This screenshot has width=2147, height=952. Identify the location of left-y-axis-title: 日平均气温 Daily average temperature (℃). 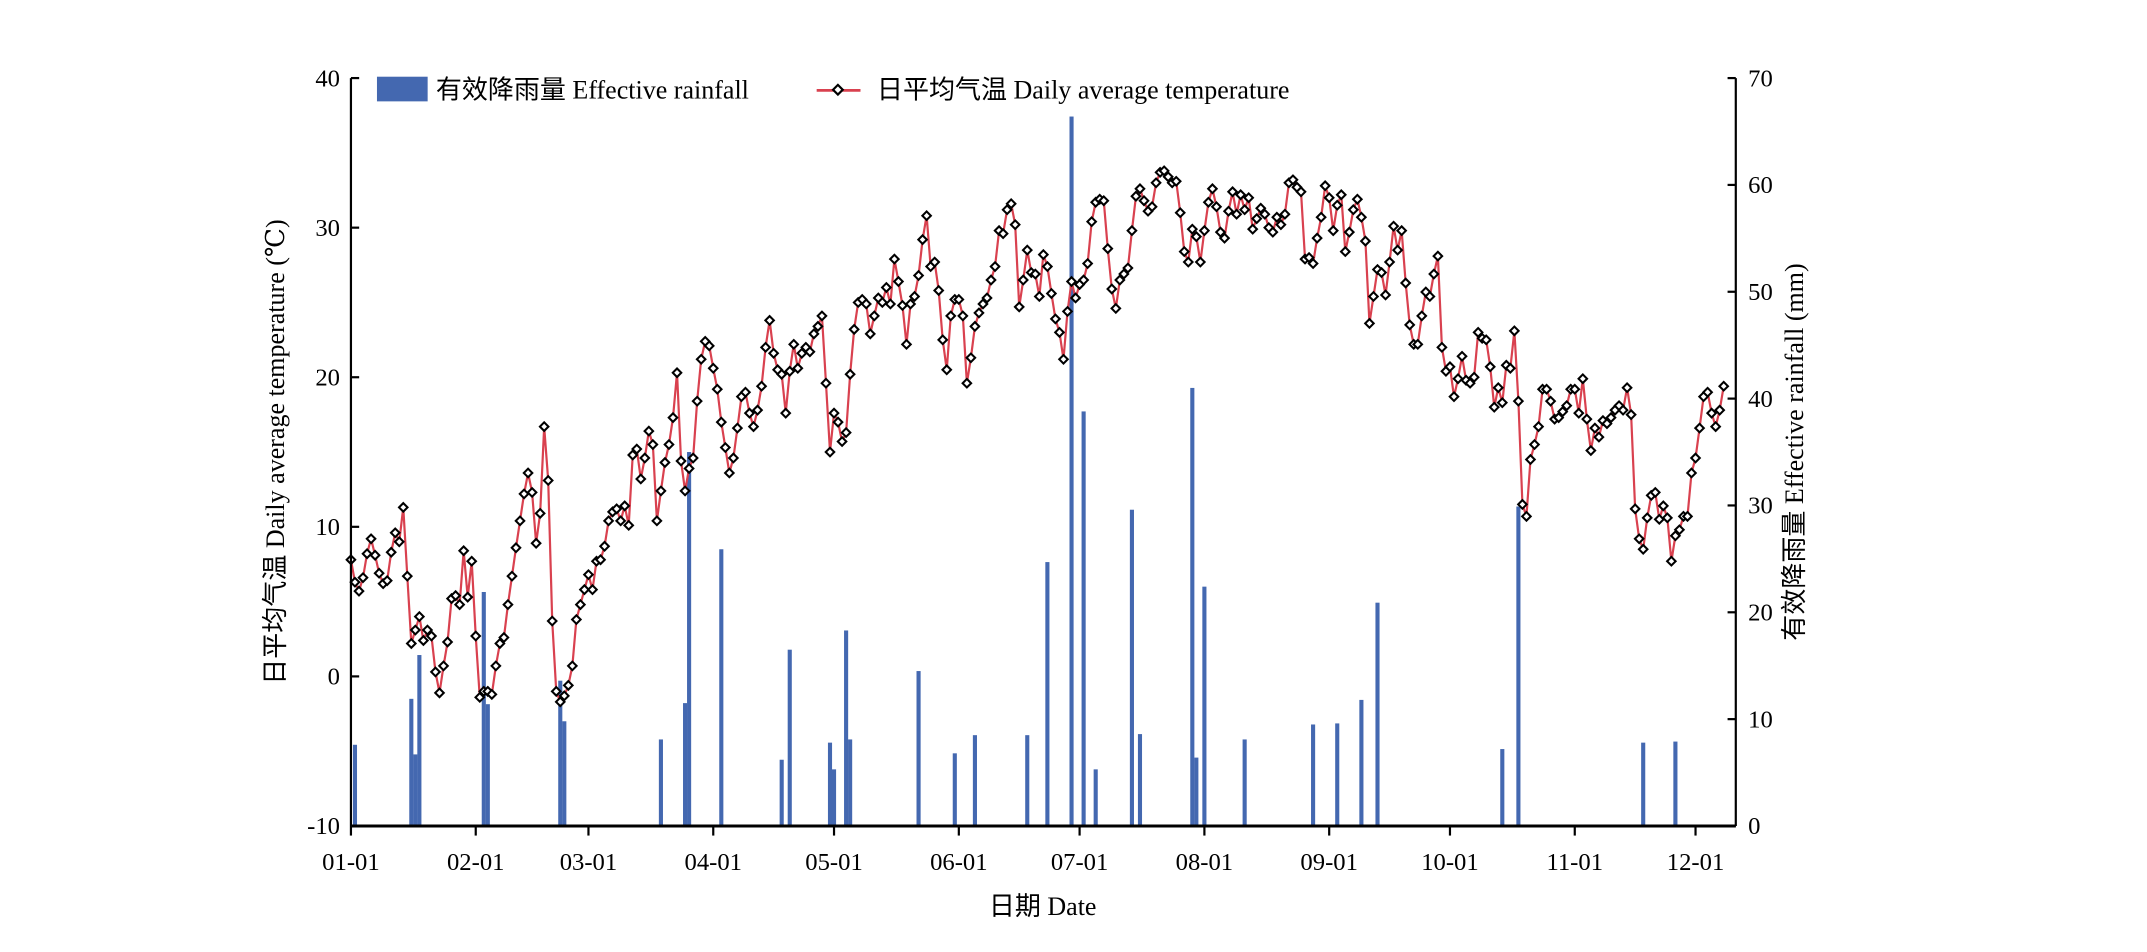
(275, 451).